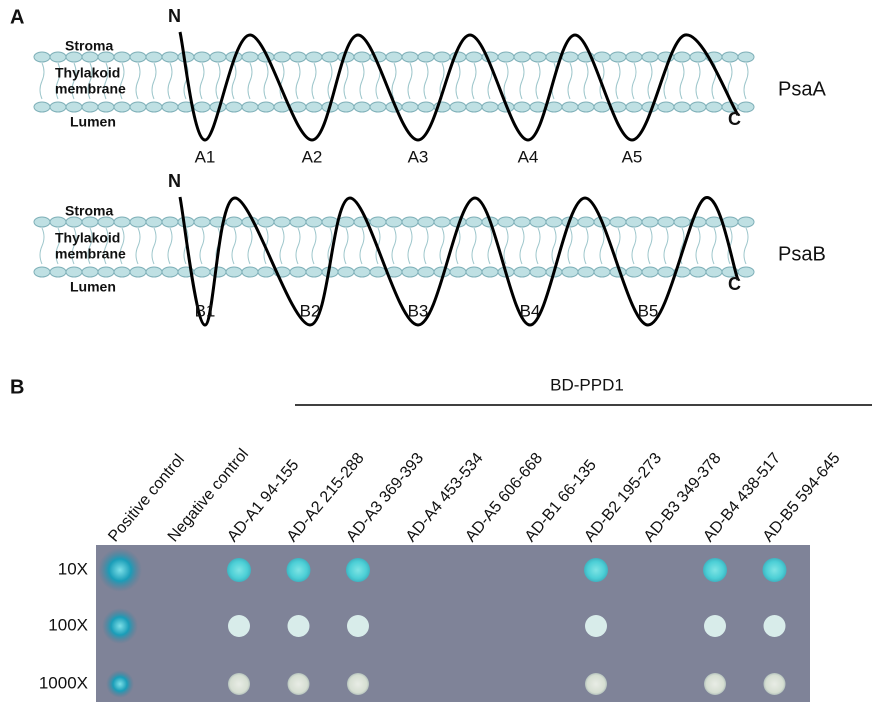 Image resolution: width=872 pixels, height=707 pixels. What do you see at coordinates (310, 310) in the screenshot?
I see `loop-label: B2` at bounding box center [310, 310].